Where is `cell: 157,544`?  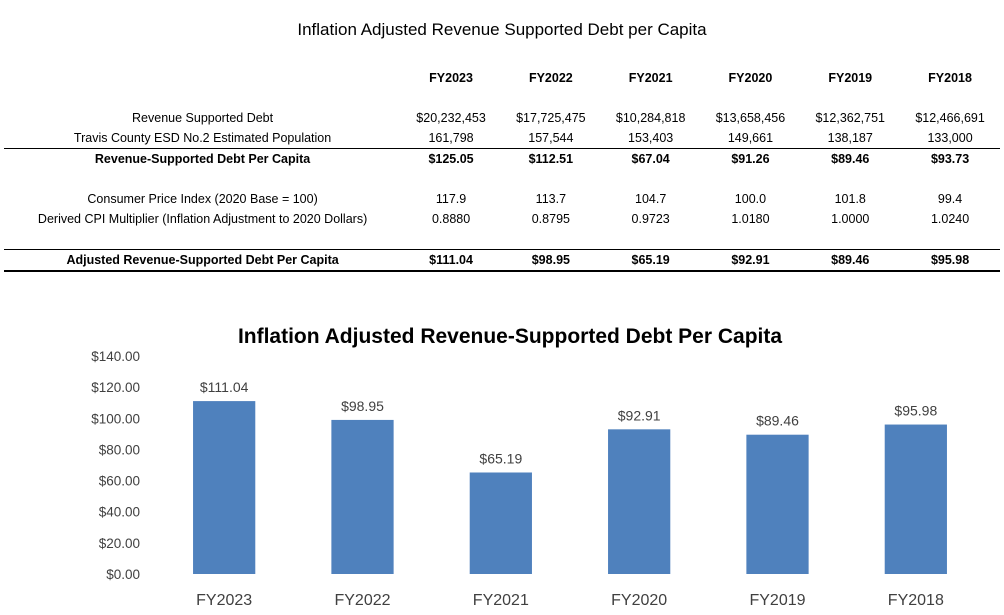
cell: 157,544 is located at coordinates (550, 138).